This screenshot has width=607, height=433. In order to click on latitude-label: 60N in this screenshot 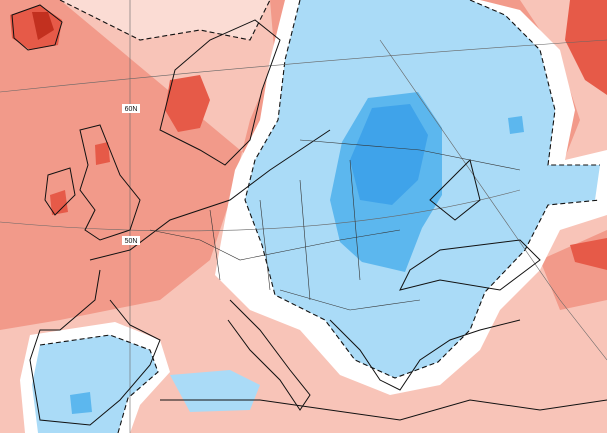, I will do `click(131, 109)`.